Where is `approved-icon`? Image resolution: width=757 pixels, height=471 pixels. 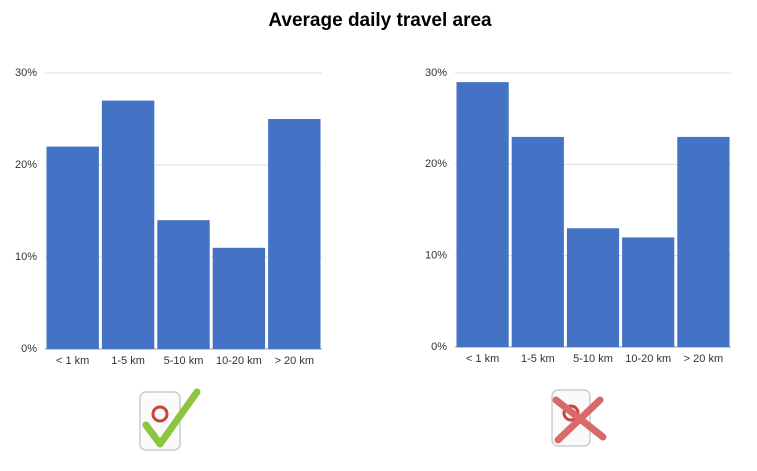
approved-icon is located at coordinates (170, 419).